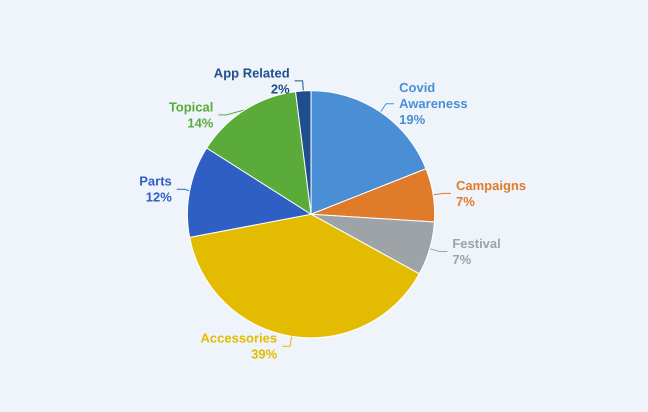  Describe the element at coordinates (280, 88) in the screenshot. I see `data-label: 2%` at that location.